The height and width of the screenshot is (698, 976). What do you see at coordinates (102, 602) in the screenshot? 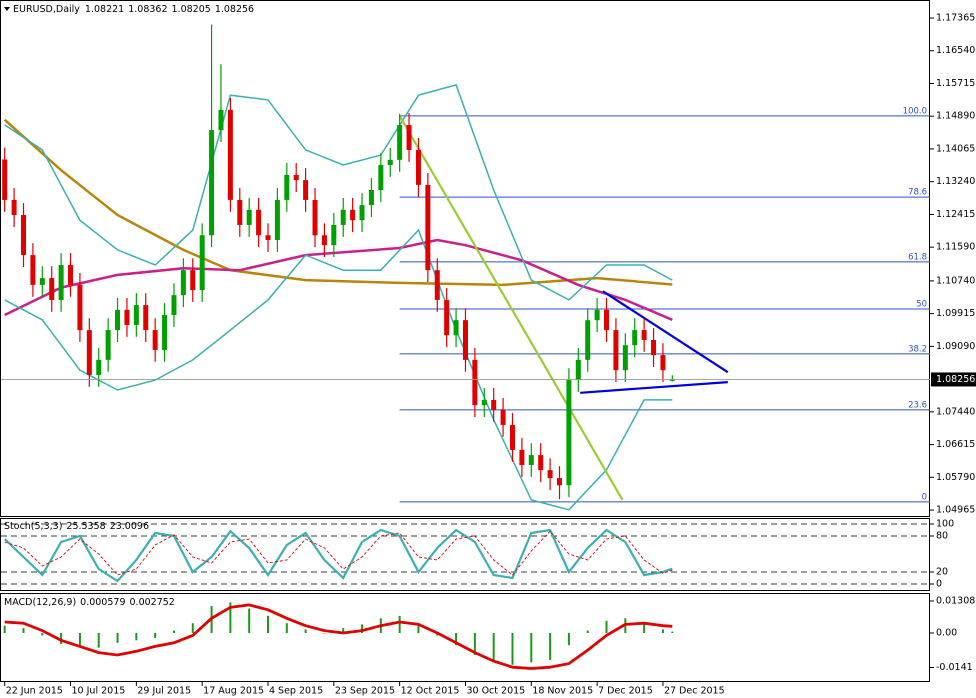
I see `macd-main-value: 0.000579` at bounding box center [102, 602].